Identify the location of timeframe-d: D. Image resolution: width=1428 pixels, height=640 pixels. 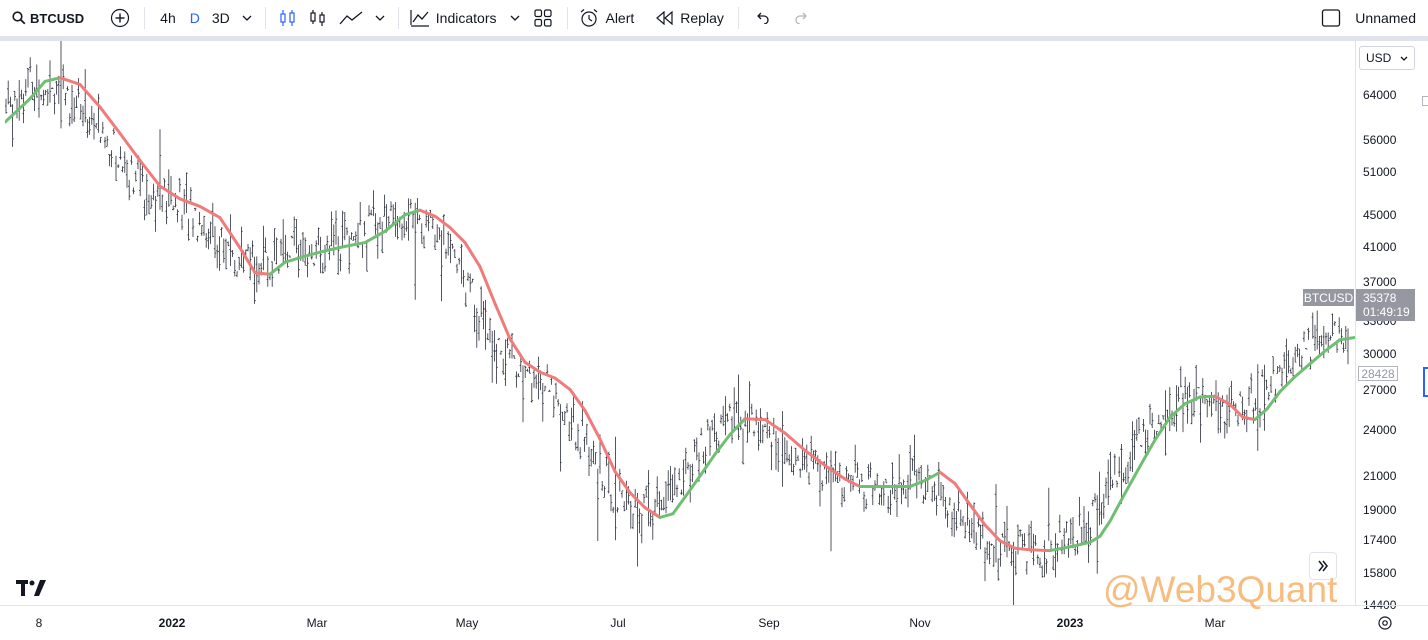
(195, 18).